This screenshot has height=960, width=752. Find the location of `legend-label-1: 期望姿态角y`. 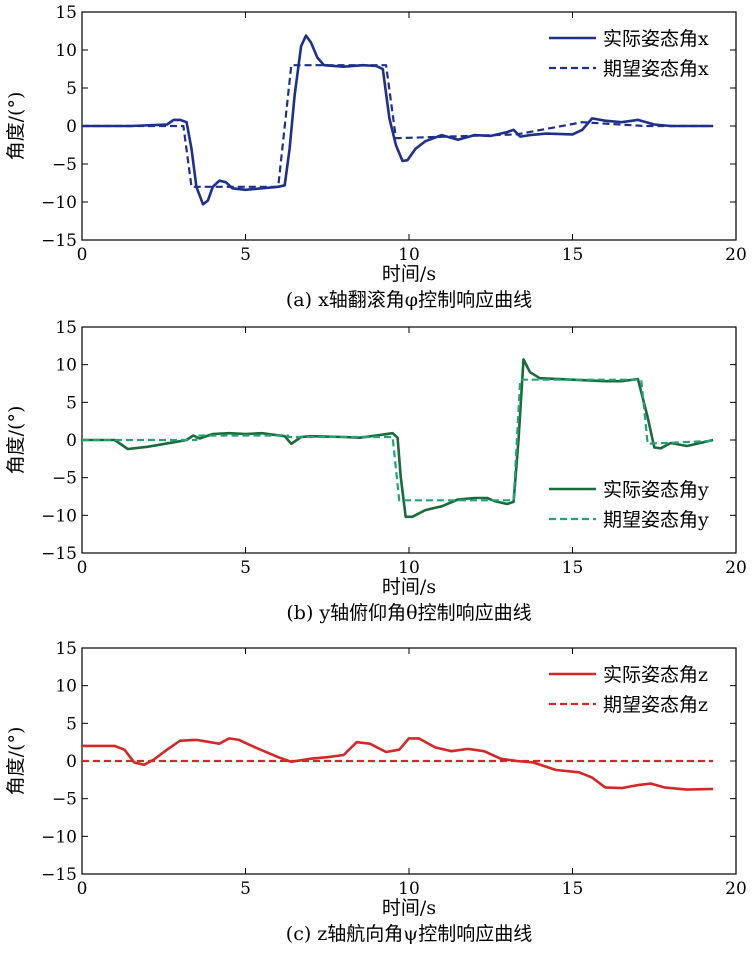

legend-label-1: 期望姿态角y is located at coordinates (656, 520).